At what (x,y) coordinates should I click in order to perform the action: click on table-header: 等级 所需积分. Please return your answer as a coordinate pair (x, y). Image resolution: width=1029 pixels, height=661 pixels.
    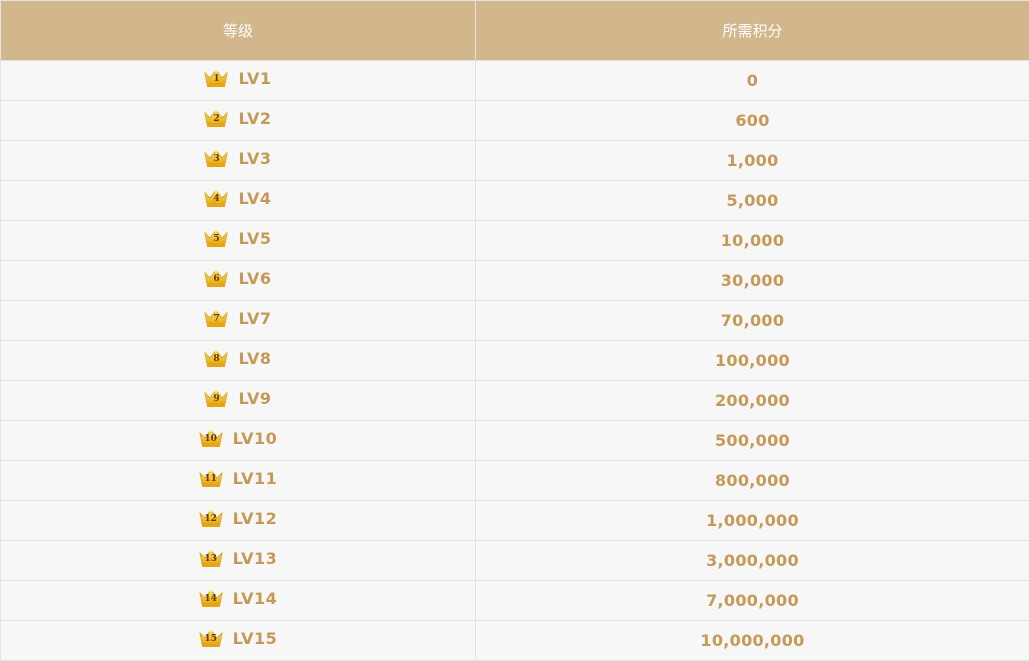
    Looking at the image, I should click on (515, 31).